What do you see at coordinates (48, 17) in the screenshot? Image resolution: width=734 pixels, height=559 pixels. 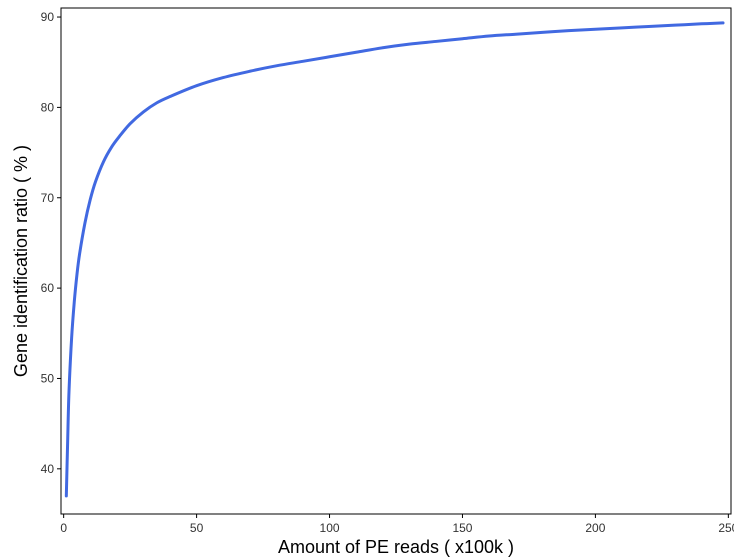 I see `y-tick-label: 90` at bounding box center [48, 17].